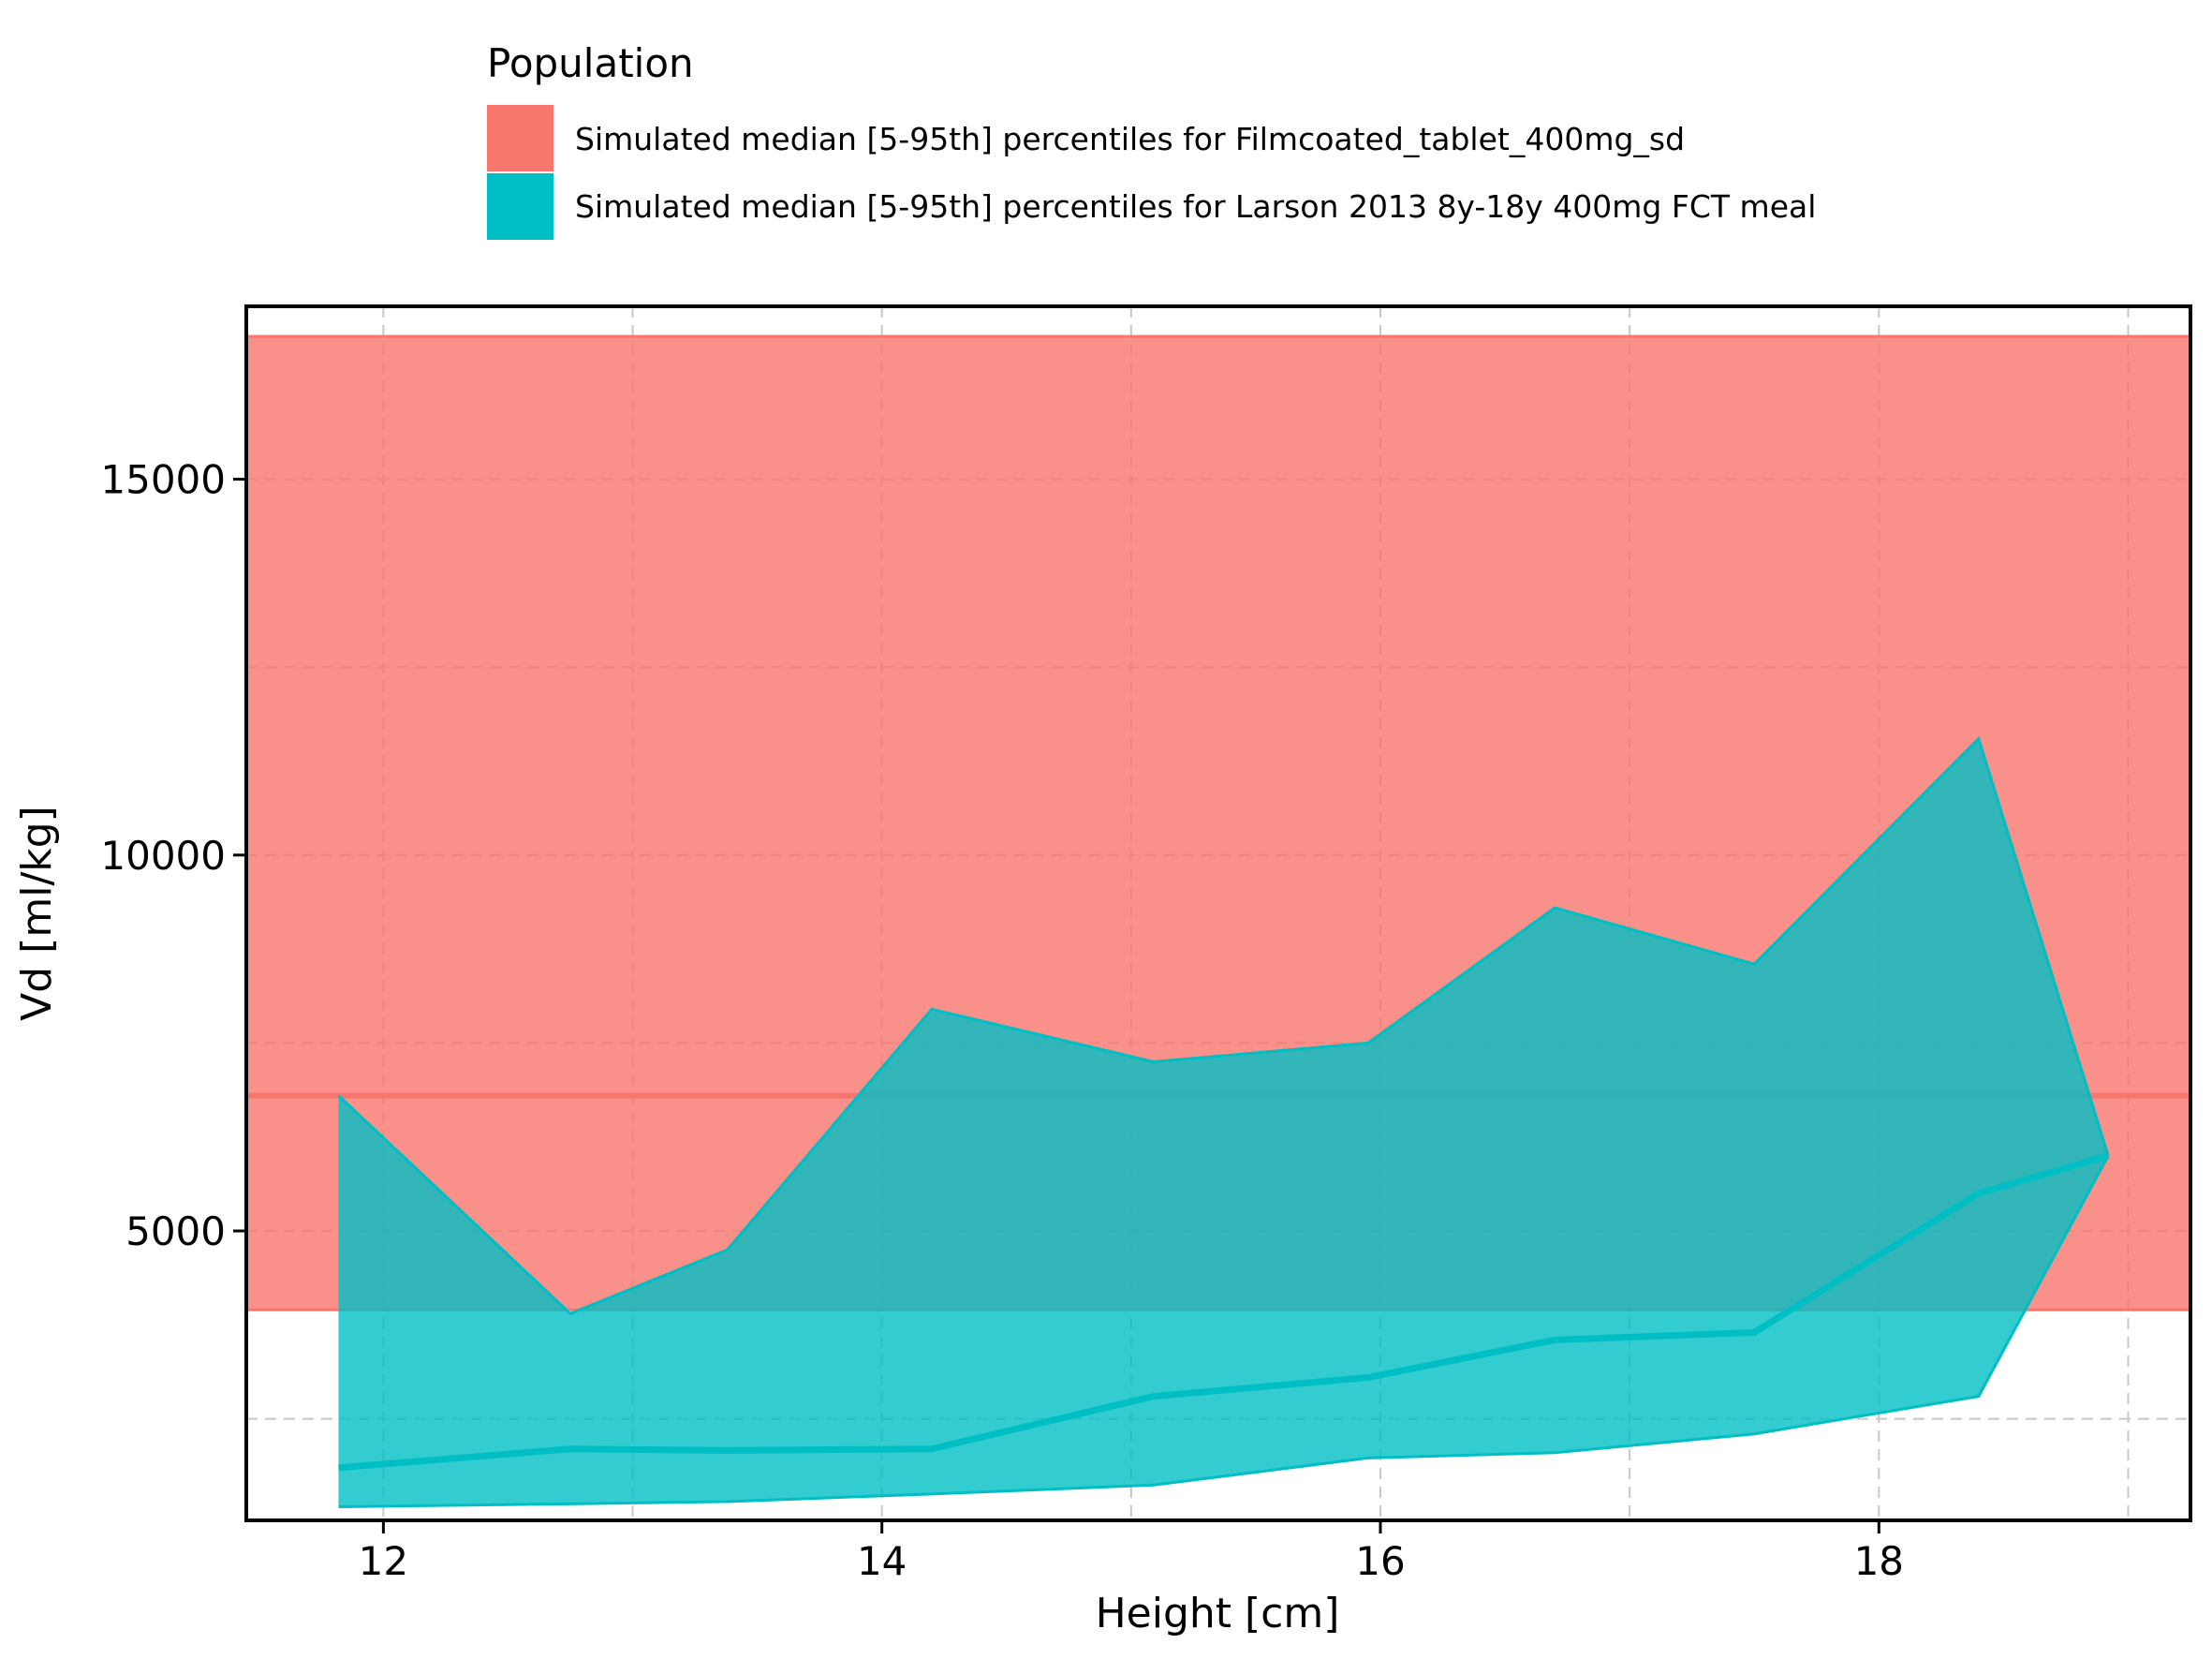  Describe the element at coordinates (37, 914) in the screenshot. I see `y-axis-title: Vd [ml/kg]` at that location.